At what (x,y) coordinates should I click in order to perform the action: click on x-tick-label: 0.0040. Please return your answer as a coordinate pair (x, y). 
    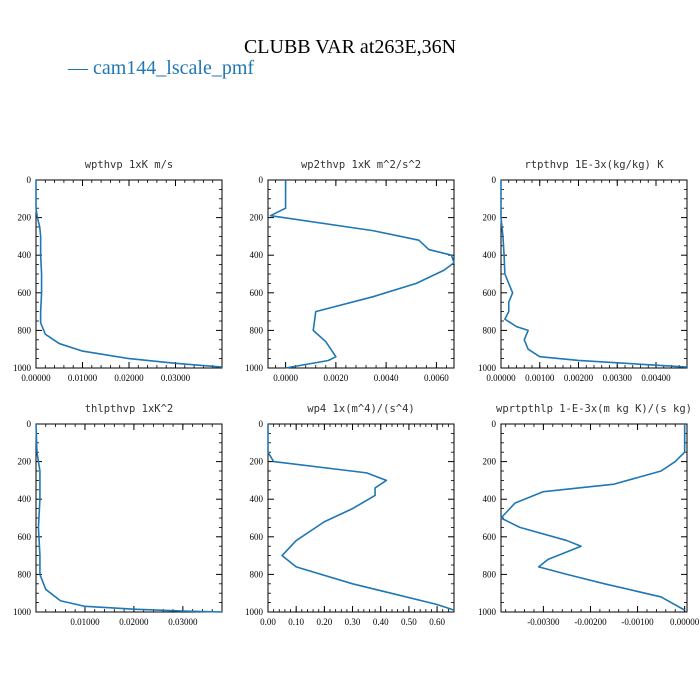
    Looking at the image, I should click on (386, 378).